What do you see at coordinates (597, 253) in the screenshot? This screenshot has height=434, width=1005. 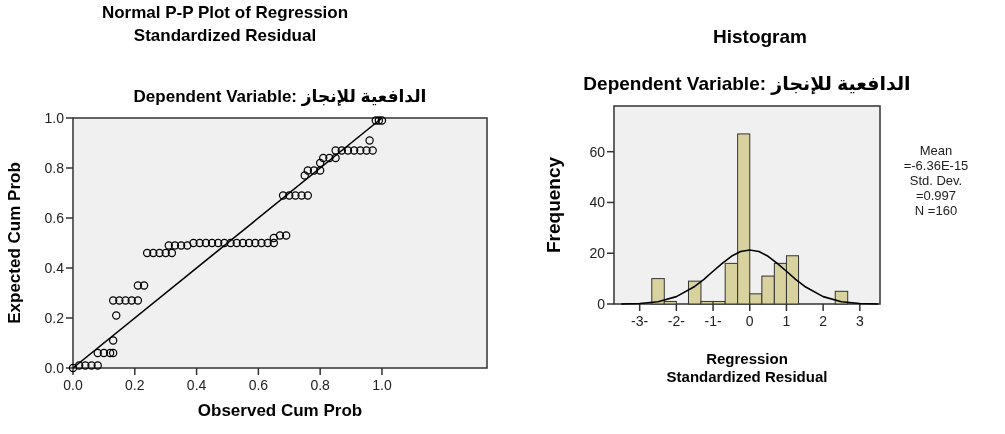 I see `y-tick-label: 20` at bounding box center [597, 253].